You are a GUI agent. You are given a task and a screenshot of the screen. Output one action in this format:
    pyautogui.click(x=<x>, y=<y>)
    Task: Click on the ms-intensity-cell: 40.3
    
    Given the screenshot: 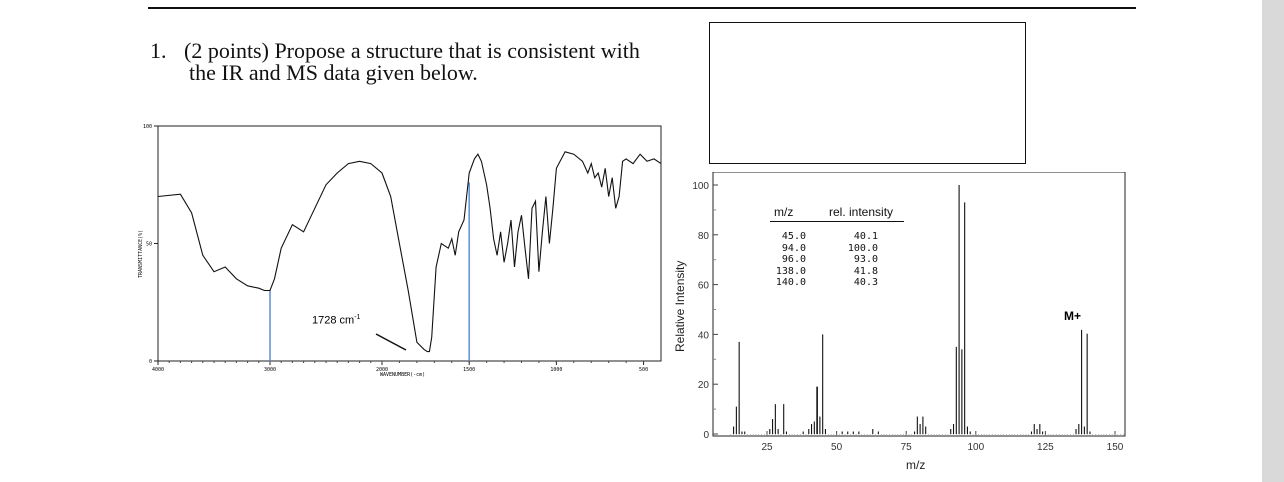 What is the action you would take?
    pyautogui.click(x=865, y=283)
    